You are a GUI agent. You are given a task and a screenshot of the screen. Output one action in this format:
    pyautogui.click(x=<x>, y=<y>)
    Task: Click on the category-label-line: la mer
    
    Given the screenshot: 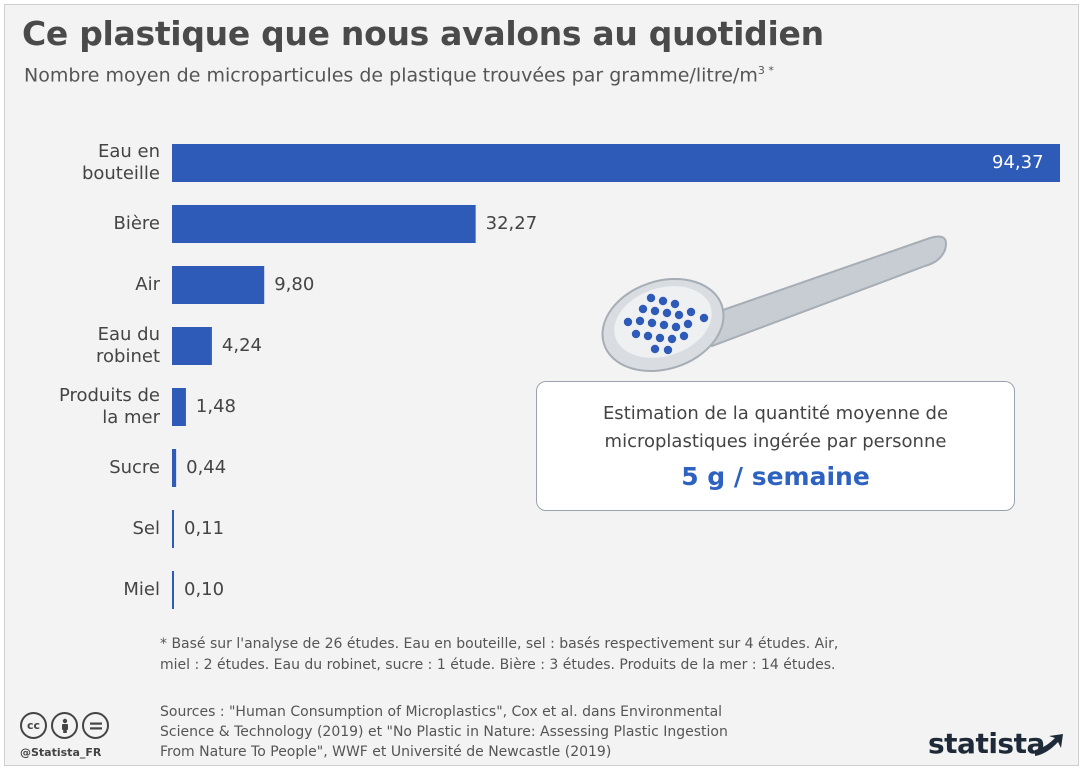 What is the action you would take?
    pyautogui.click(x=131, y=417)
    